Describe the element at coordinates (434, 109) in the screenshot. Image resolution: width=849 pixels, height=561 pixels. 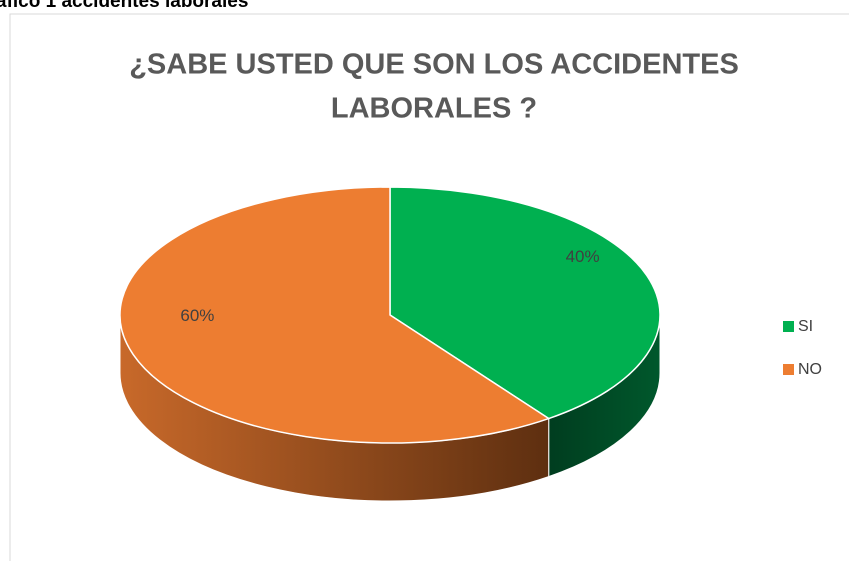
I see `chart-title: LABORALES ?` at that location.